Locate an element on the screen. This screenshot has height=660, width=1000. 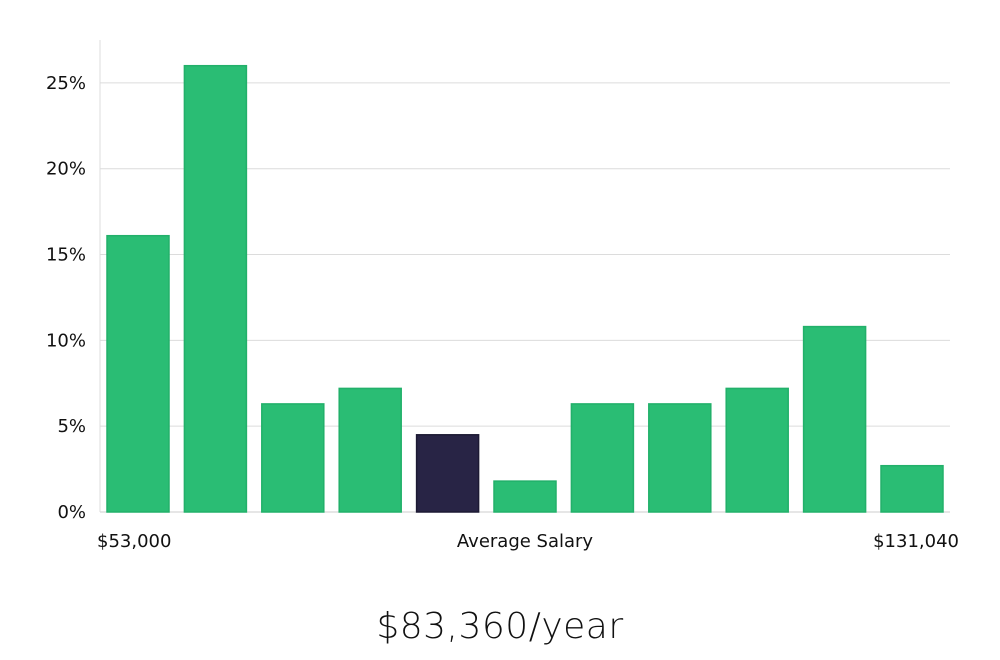
x-end-label: $131,040 is located at coordinates (916, 541).